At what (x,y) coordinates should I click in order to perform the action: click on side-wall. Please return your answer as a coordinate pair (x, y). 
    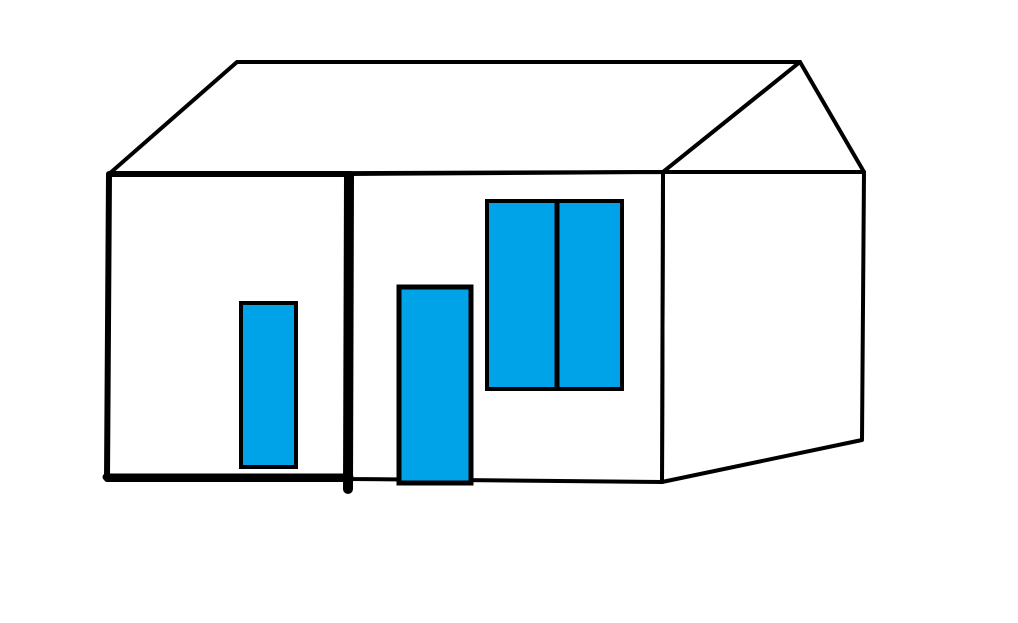
    Looking at the image, I should click on (763, 327).